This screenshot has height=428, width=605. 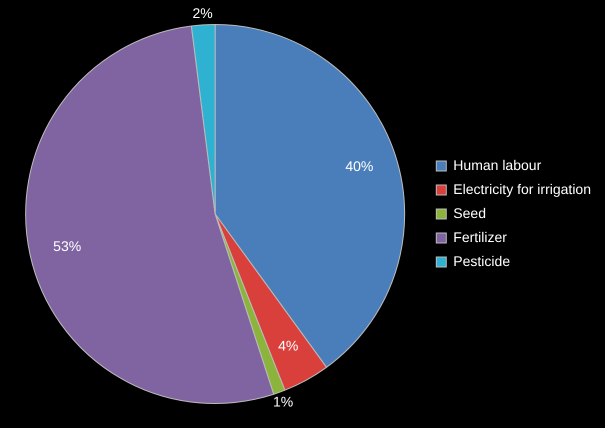 What do you see at coordinates (359, 166) in the screenshot?
I see `data-label: 40%` at bounding box center [359, 166].